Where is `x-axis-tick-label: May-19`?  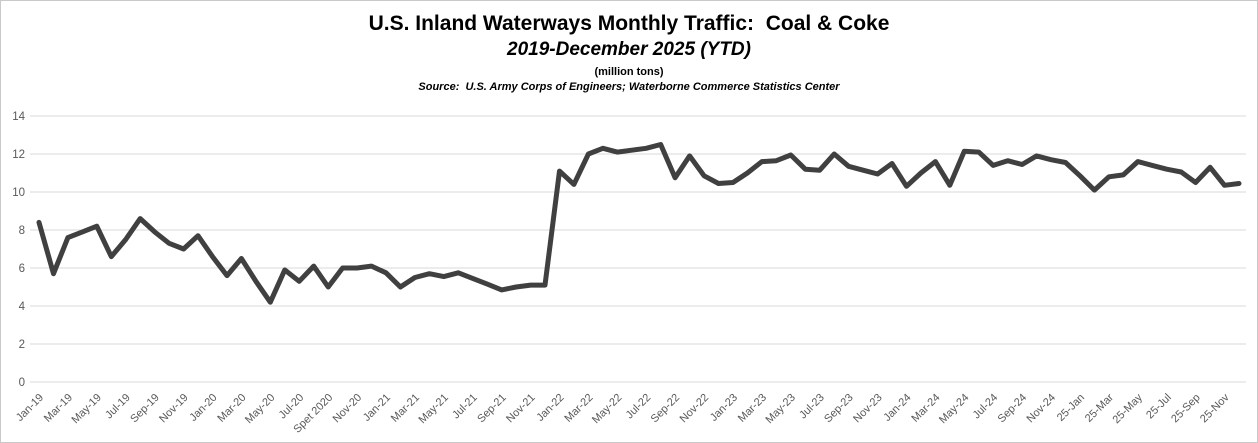
x-axis-tick-label: May-19 is located at coordinates (86, 409).